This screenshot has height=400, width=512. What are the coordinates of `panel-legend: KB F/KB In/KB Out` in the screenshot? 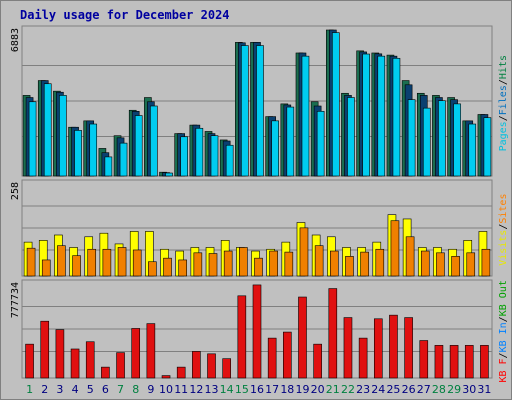 It's located at (503, 331).